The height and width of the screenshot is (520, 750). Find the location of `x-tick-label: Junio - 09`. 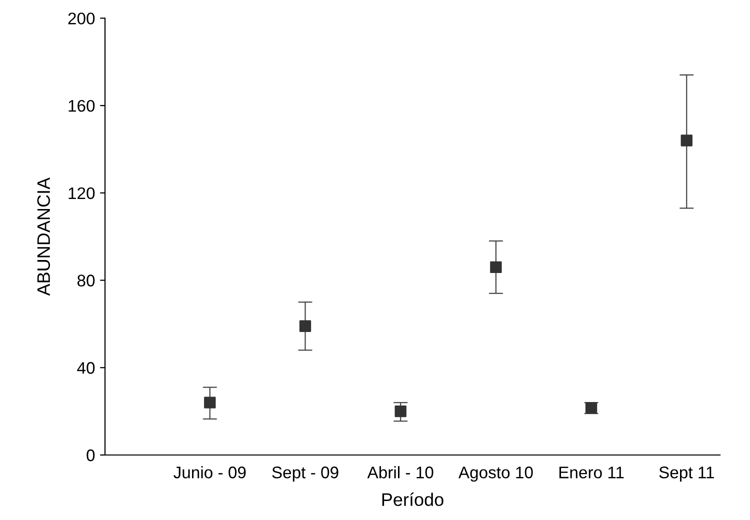

x-tick-label: Junio - 09 is located at coordinates (210, 472).